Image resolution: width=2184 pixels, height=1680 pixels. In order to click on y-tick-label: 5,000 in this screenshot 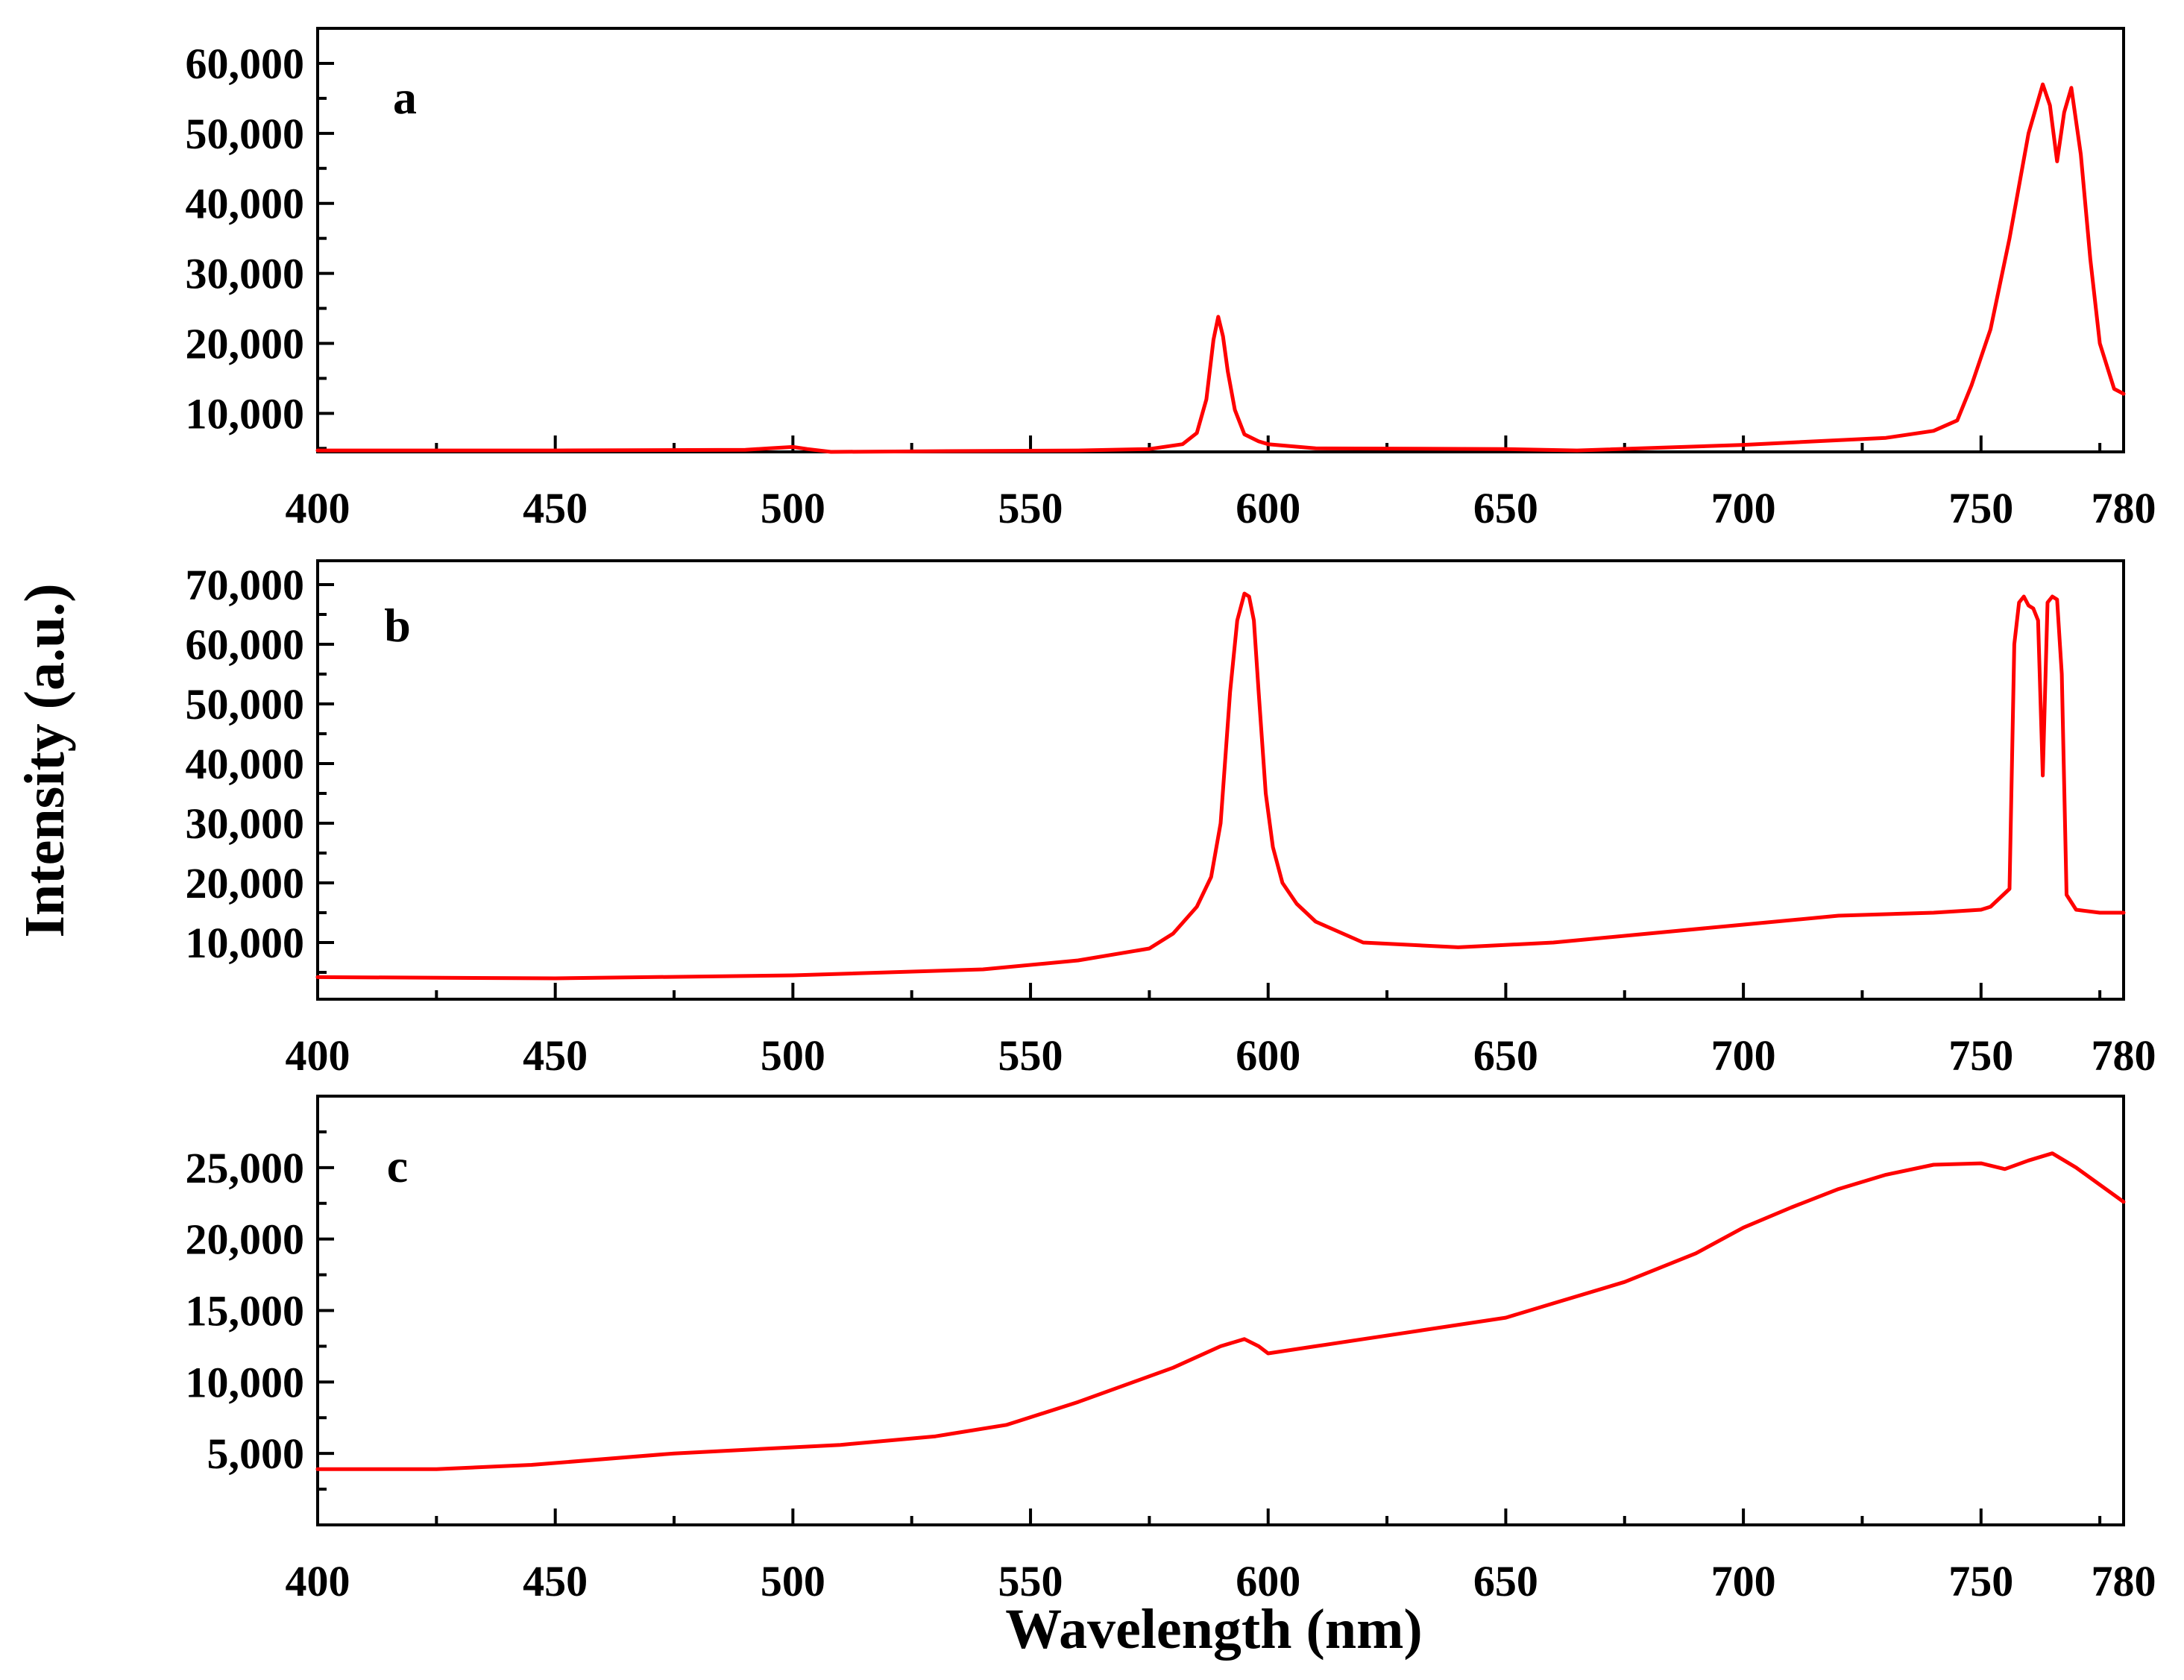, I will do `click(256, 1453)`.